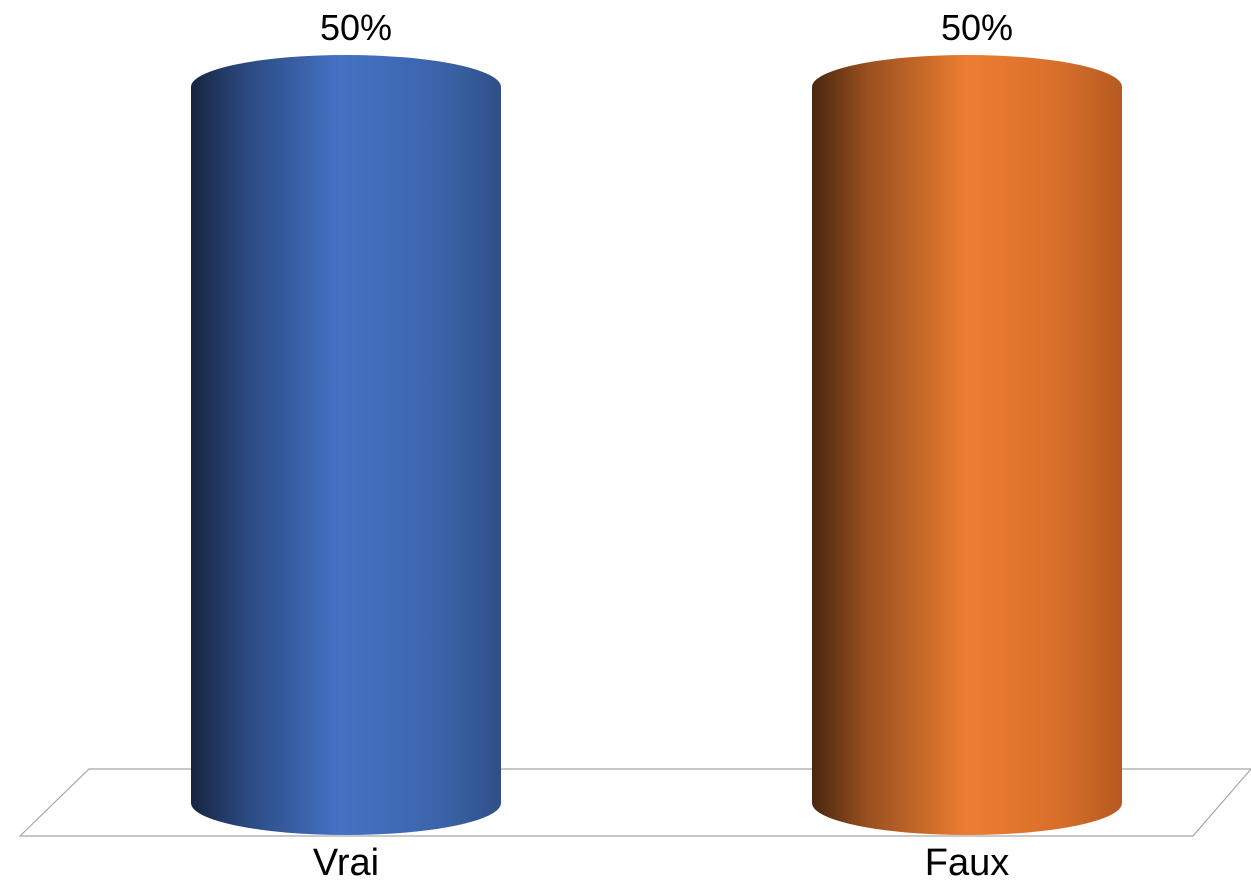 Image resolution: width=1251 pixels, height=885 pixels. What do you see at coordinates (346, 863) in the screenshot?
I see `category-label: Vrai` at bounding box center [346, 863].